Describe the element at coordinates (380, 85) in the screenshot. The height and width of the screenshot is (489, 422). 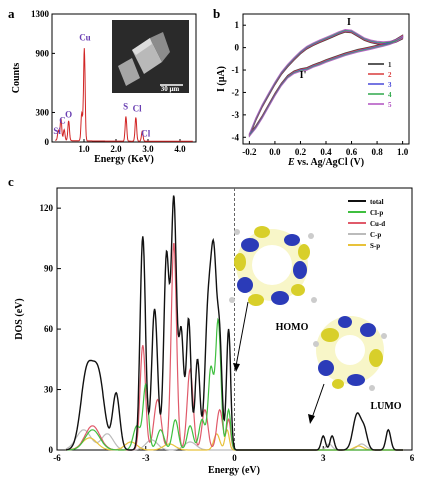
I see `cv-legend: 1 2 3 4 5` at that location.